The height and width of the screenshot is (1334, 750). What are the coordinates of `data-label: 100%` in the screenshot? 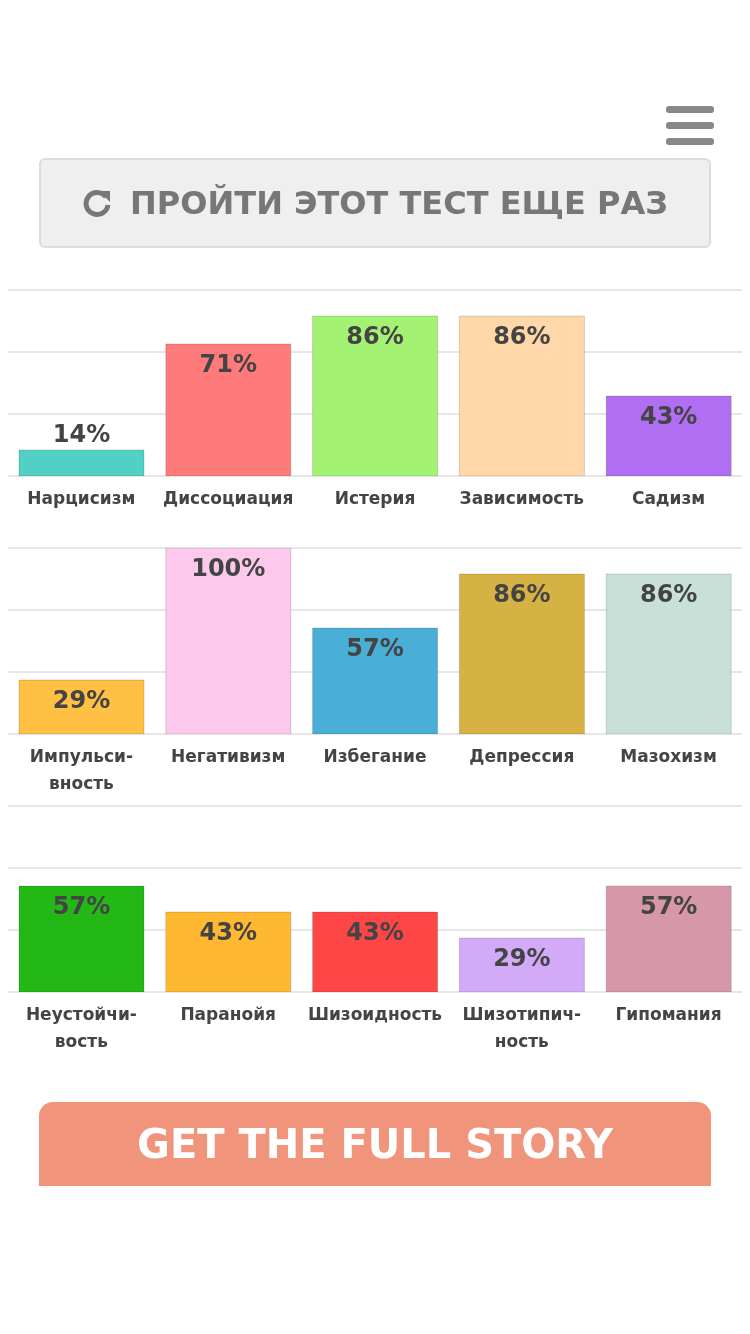 It's located at (228, 568).